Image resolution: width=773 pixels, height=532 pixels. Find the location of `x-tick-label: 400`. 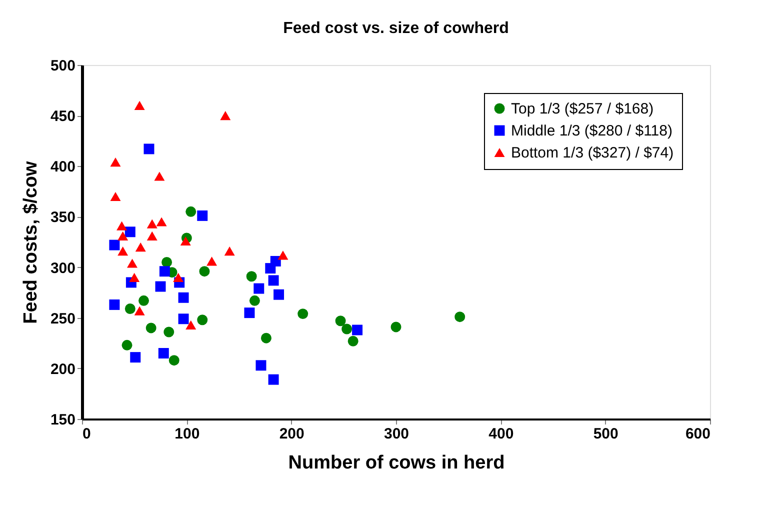

x-tick-label: 400 is located at coordinates (501, 434).